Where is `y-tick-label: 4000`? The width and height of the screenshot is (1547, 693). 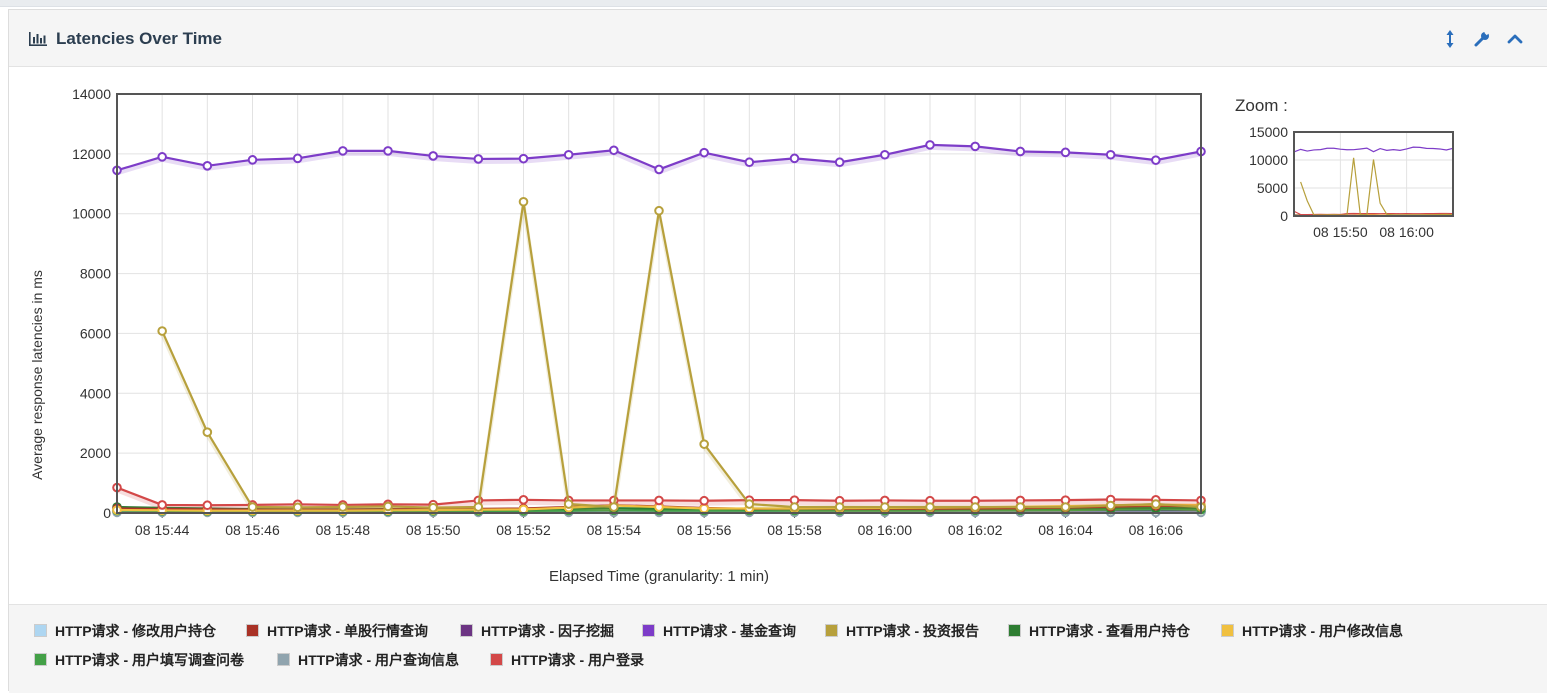
y-tick-label: 4000 is located at coordinates (95, 393).